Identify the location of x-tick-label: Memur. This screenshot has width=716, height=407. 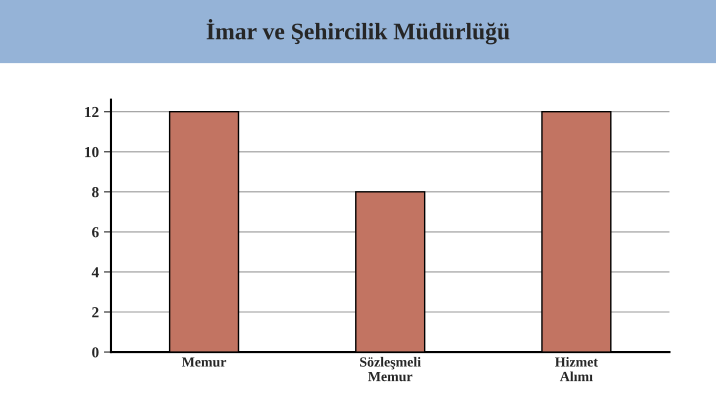
(204, 362).